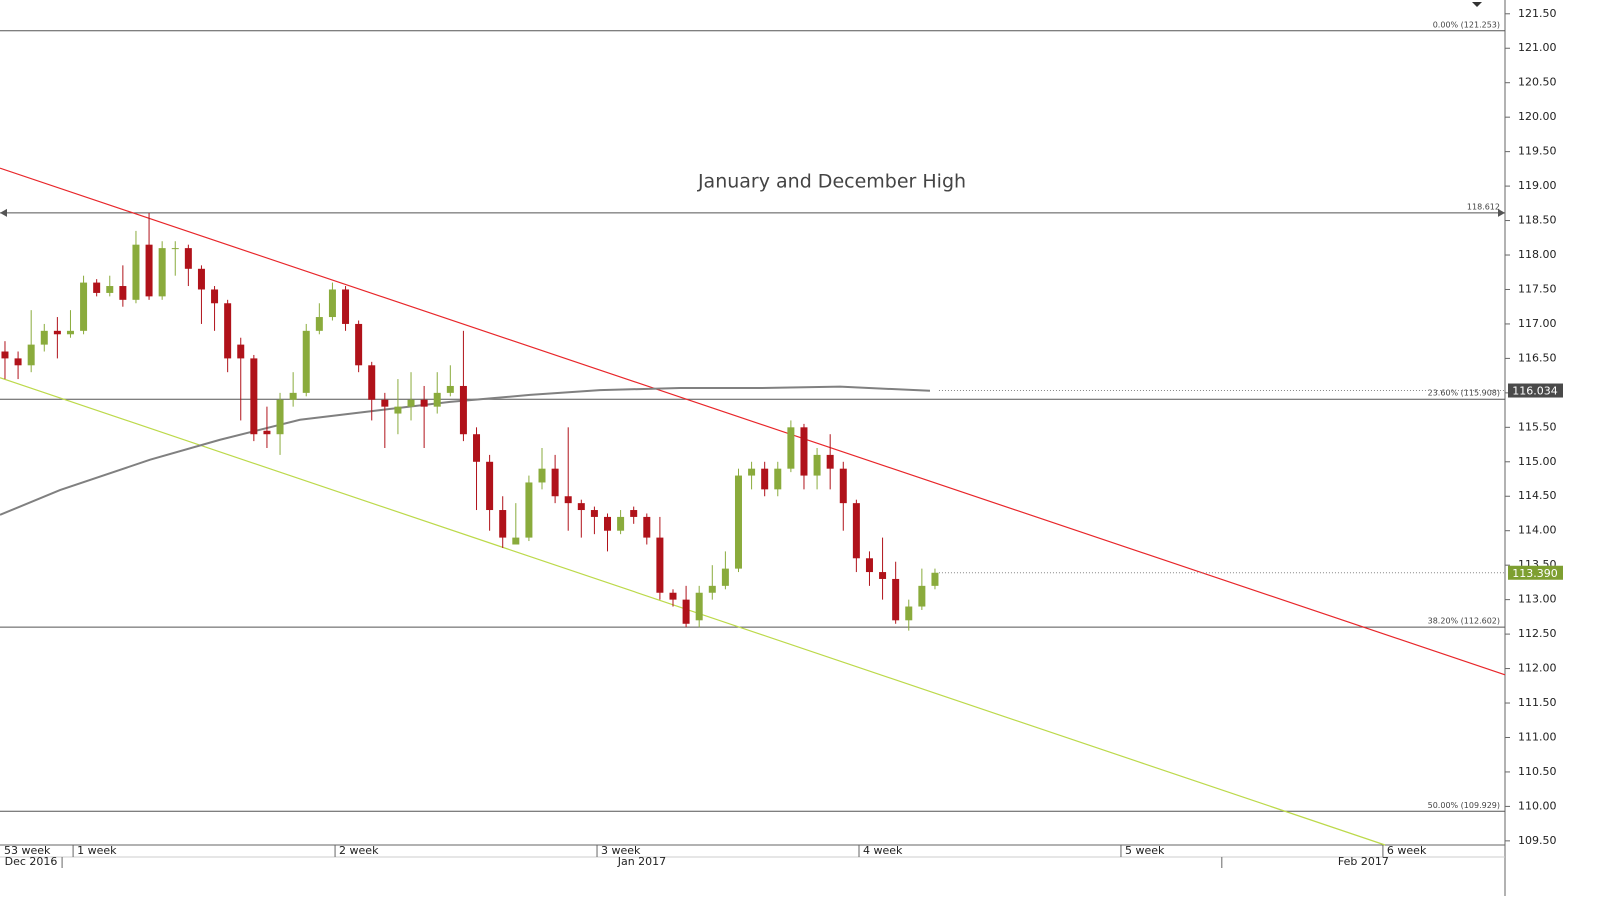 The width and height of the screenshot is (1617, 900). I want to click on y-tick-label: 114.50, so click(1537, 495).